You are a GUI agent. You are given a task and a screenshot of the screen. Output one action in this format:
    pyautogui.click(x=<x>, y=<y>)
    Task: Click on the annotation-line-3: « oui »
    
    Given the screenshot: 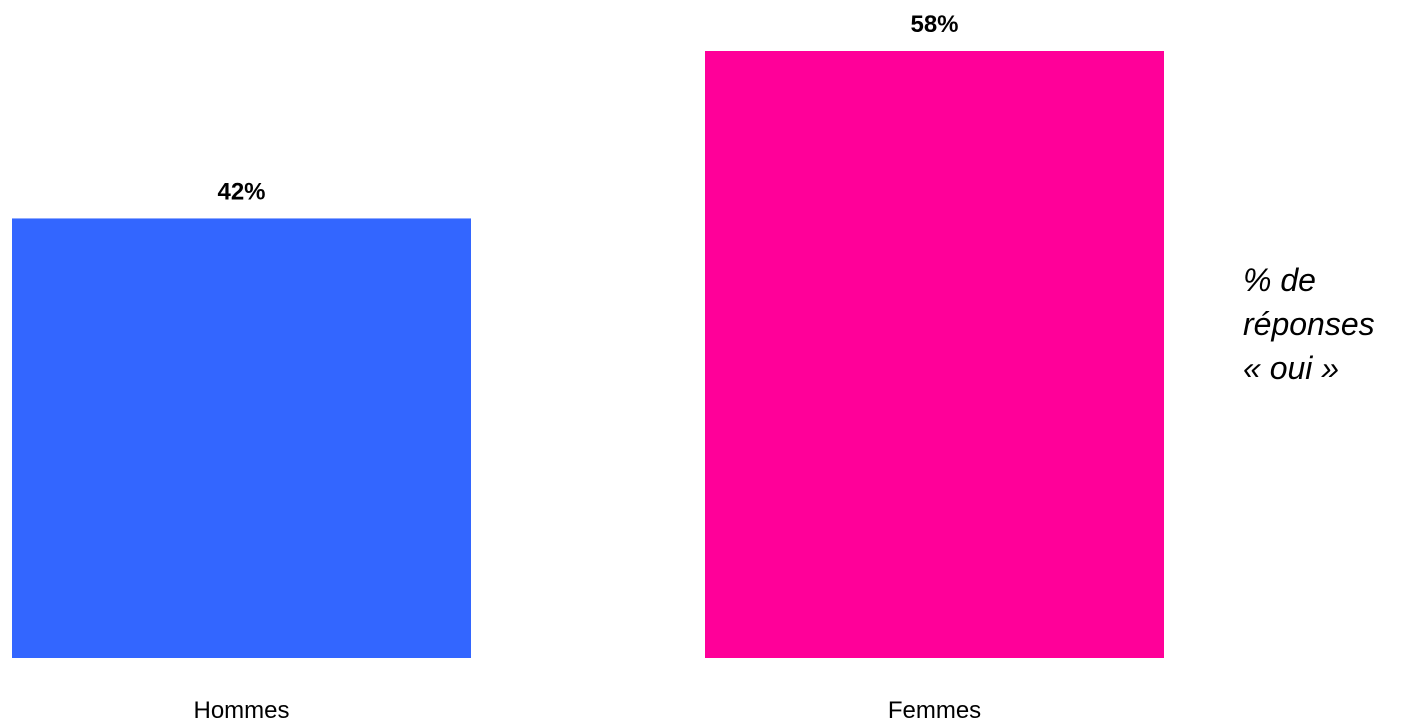 What is the action you would take?
    pyautogui.click(x=1291, y=368)
    